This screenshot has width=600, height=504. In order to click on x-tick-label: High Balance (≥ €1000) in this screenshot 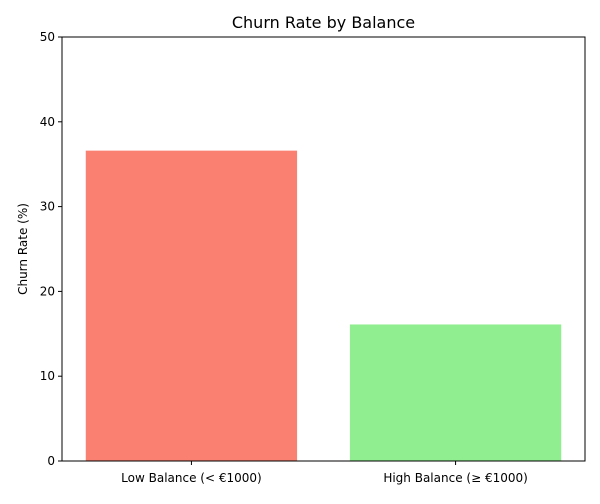, I will do `click(455, 478)`.